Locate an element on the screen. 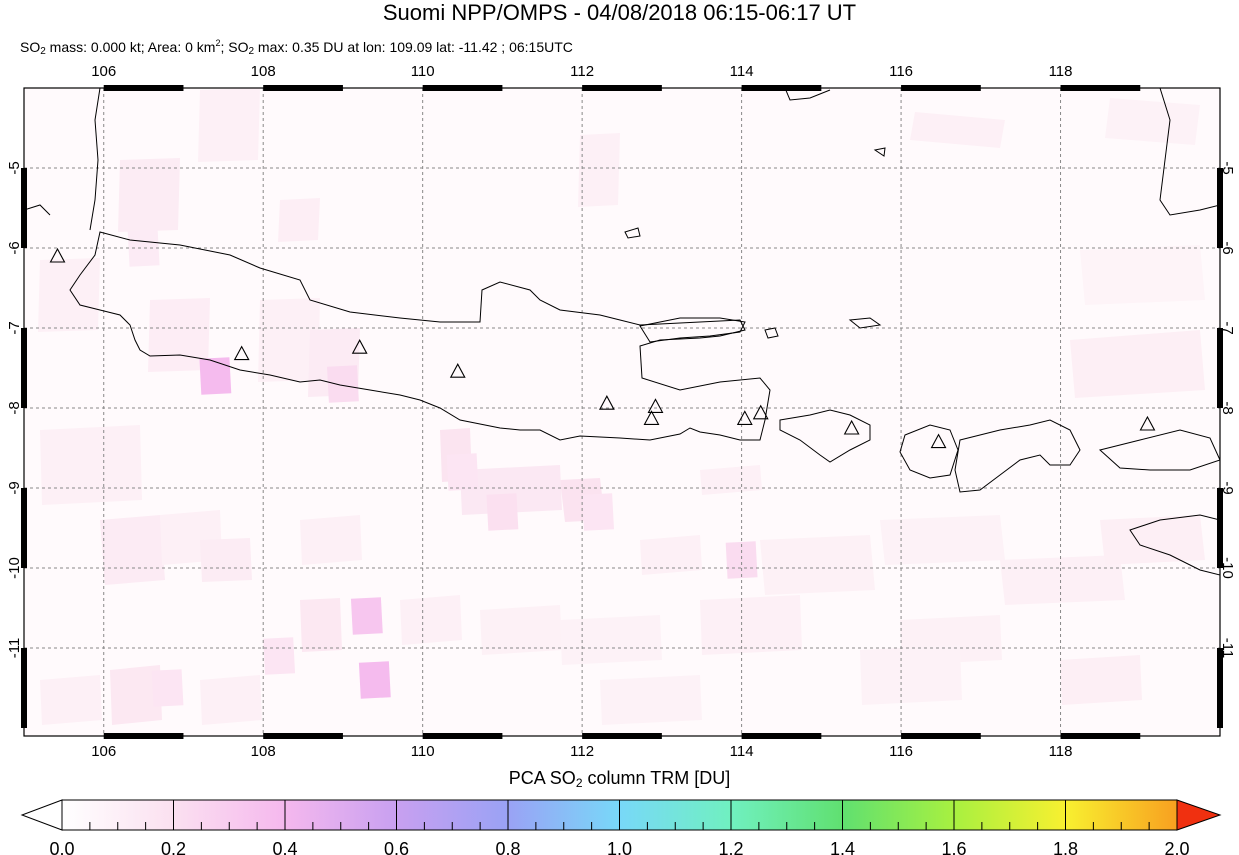  colorbar-tick-label: 0.2 is located at coordinates (173, 847).